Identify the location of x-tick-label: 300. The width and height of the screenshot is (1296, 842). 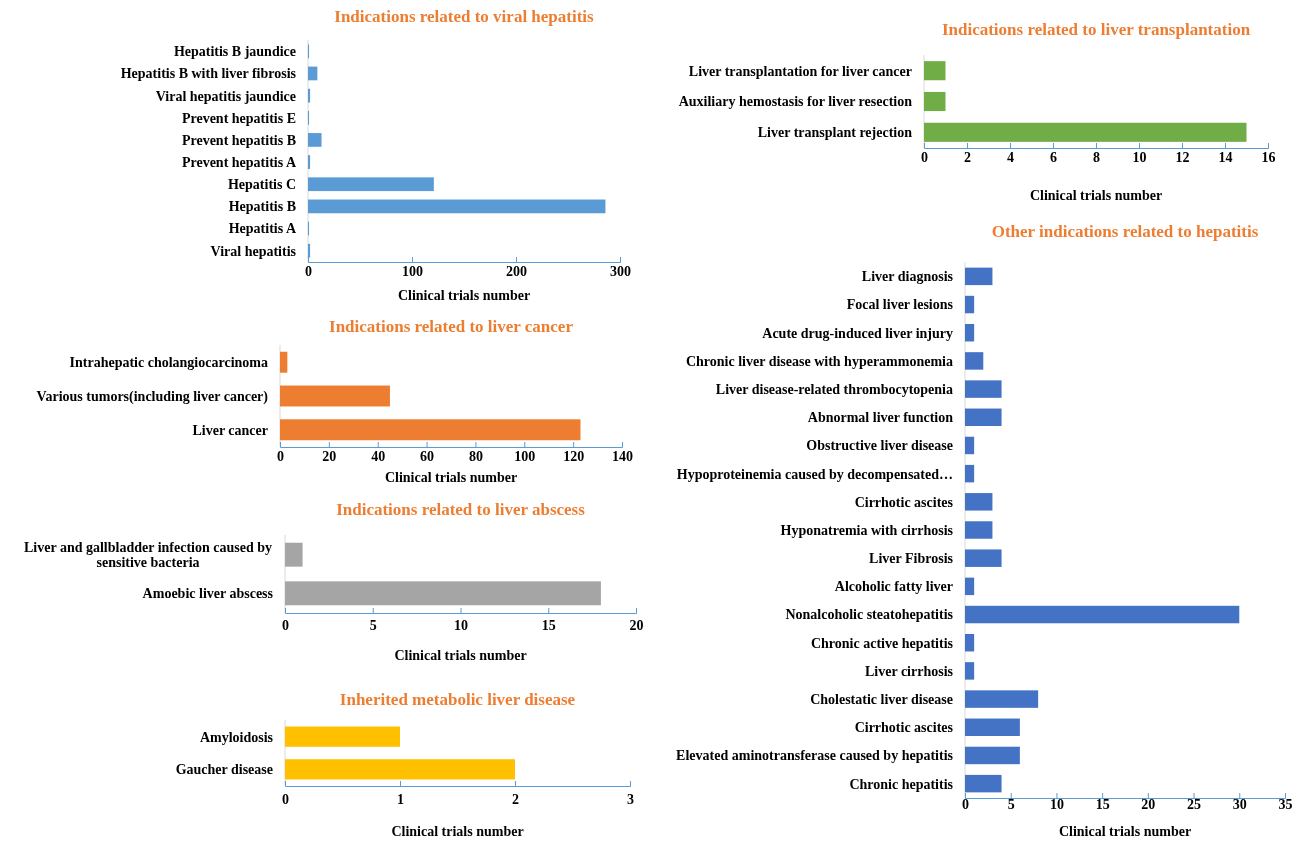
(620, 271).